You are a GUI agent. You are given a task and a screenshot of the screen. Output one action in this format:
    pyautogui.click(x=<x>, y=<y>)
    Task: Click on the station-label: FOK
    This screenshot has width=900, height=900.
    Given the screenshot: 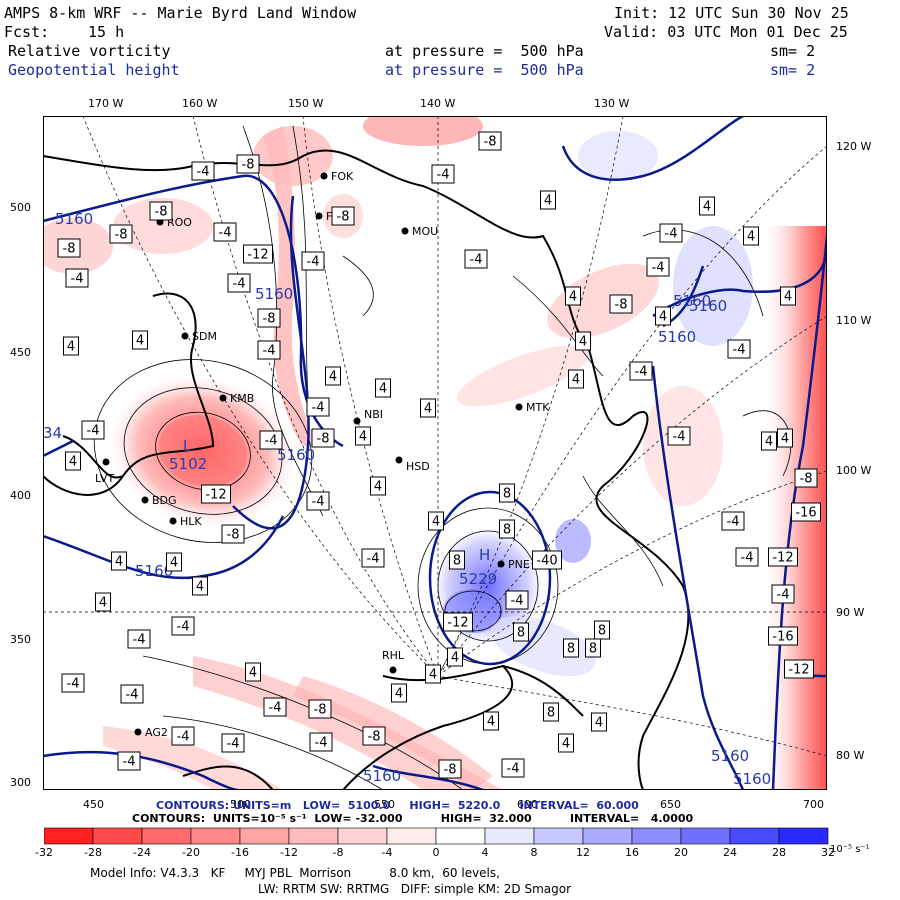 What is the action you would take?
    pyautogui.click(x=342, y=176)
    